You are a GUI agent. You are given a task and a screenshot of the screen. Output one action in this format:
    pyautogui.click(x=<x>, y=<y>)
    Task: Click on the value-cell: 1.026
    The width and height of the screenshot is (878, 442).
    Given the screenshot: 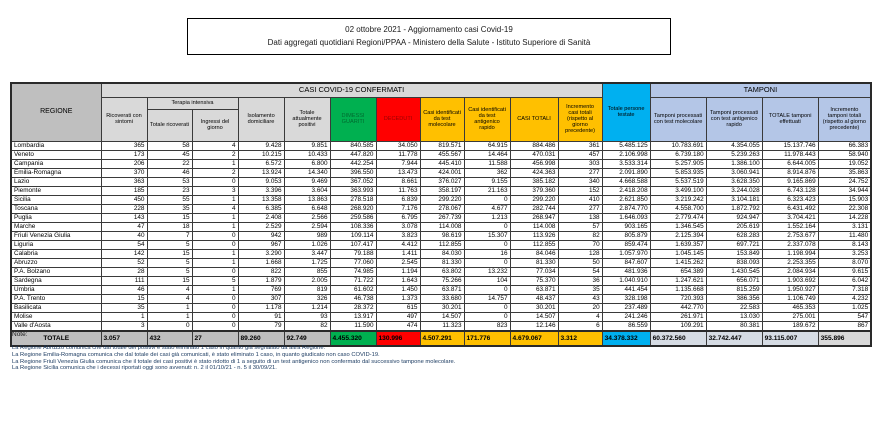 What is the action you would take?
    pyautogui.click(x=307, y=244)
    